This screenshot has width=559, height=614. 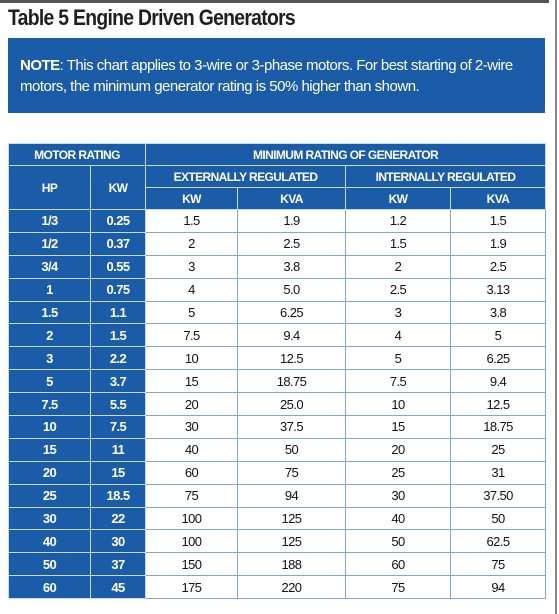 I want to click on rating-cell: 188, so click(x=291, y=564).